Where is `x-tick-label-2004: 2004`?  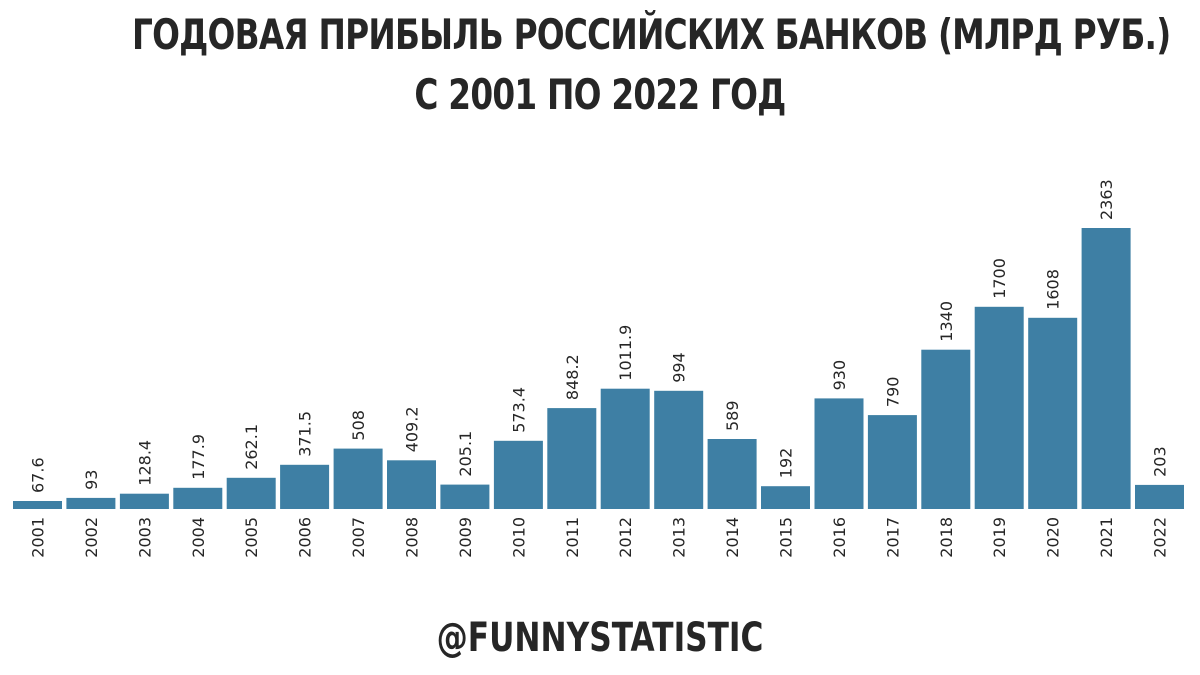
x-tick-label-2004: 2004 is located at coordinates (198, 537).